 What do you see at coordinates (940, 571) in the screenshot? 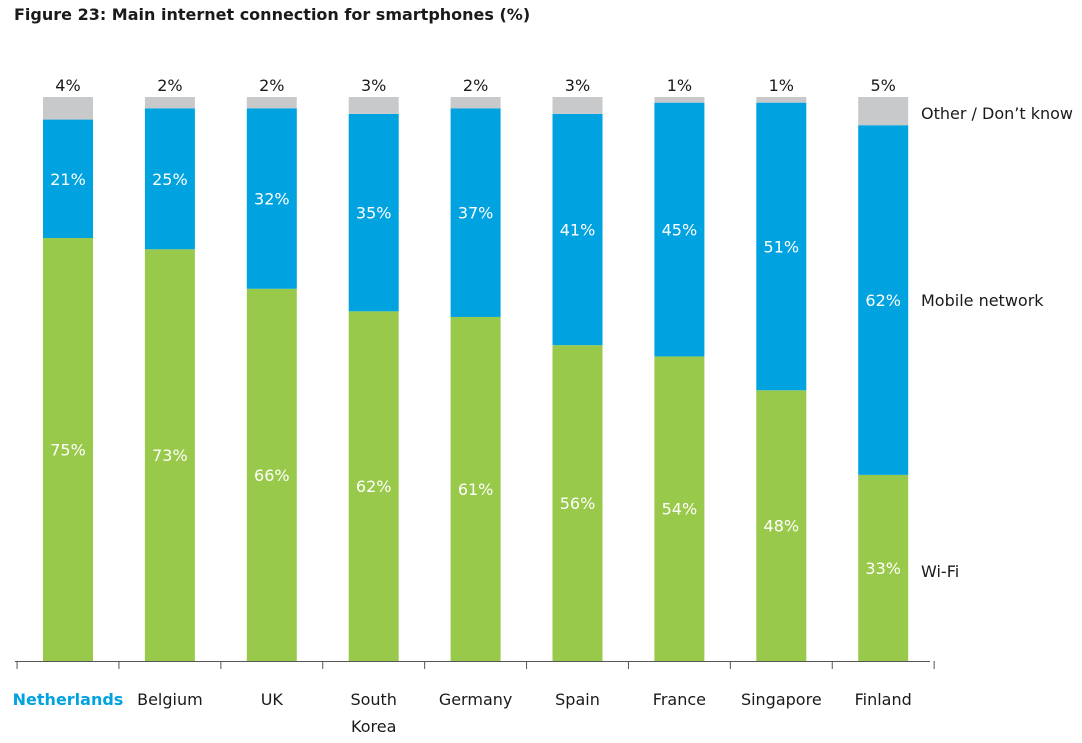
I see `legend-label-wifi: Wi-Fi` at bounding box center [940, 571].